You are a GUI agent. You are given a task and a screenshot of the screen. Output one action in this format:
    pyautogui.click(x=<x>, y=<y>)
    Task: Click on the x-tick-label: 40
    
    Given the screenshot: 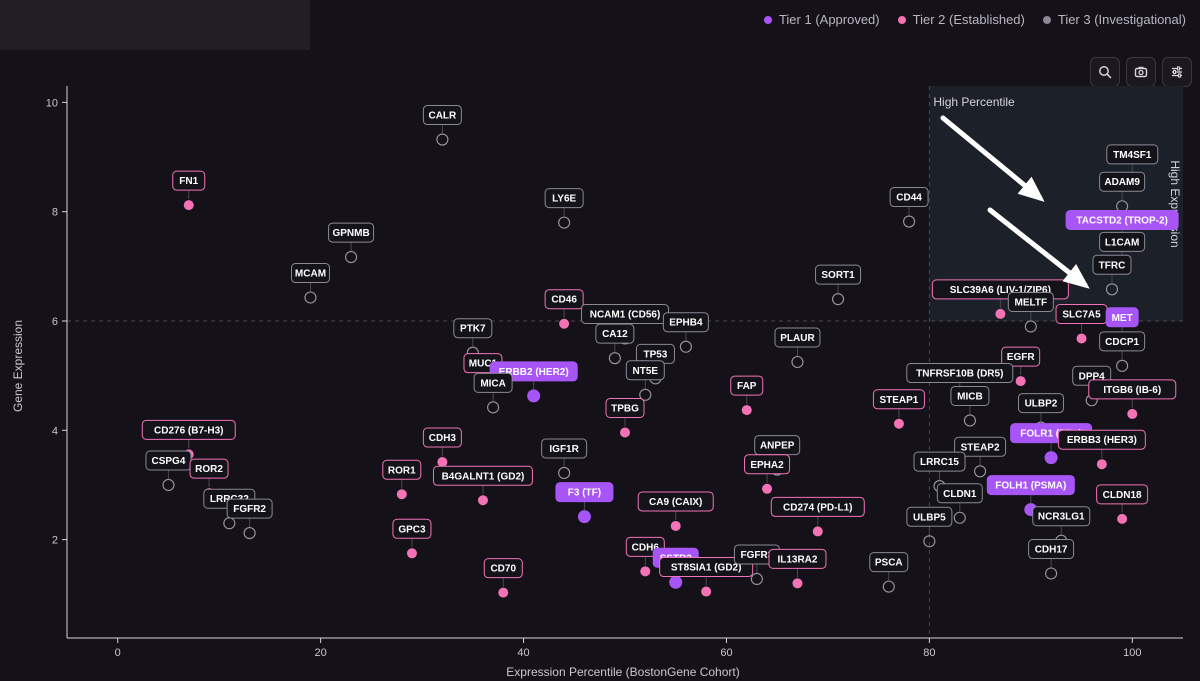 What is the action you would take?
    pyautogui.click(x=523, y=653)
    